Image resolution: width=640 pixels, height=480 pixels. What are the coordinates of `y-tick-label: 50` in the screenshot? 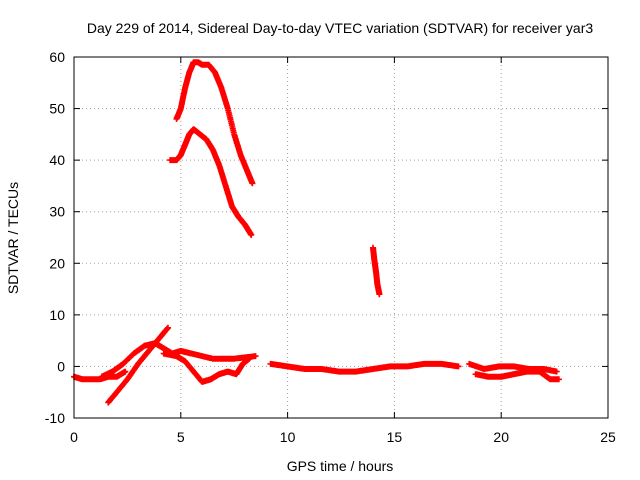 It's located at (57, 109).